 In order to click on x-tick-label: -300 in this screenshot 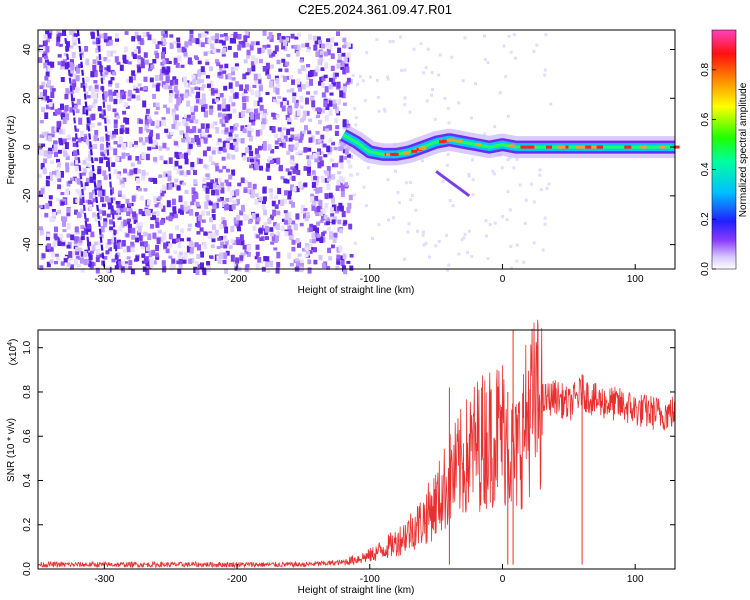, I will do `click(104, 279)`.